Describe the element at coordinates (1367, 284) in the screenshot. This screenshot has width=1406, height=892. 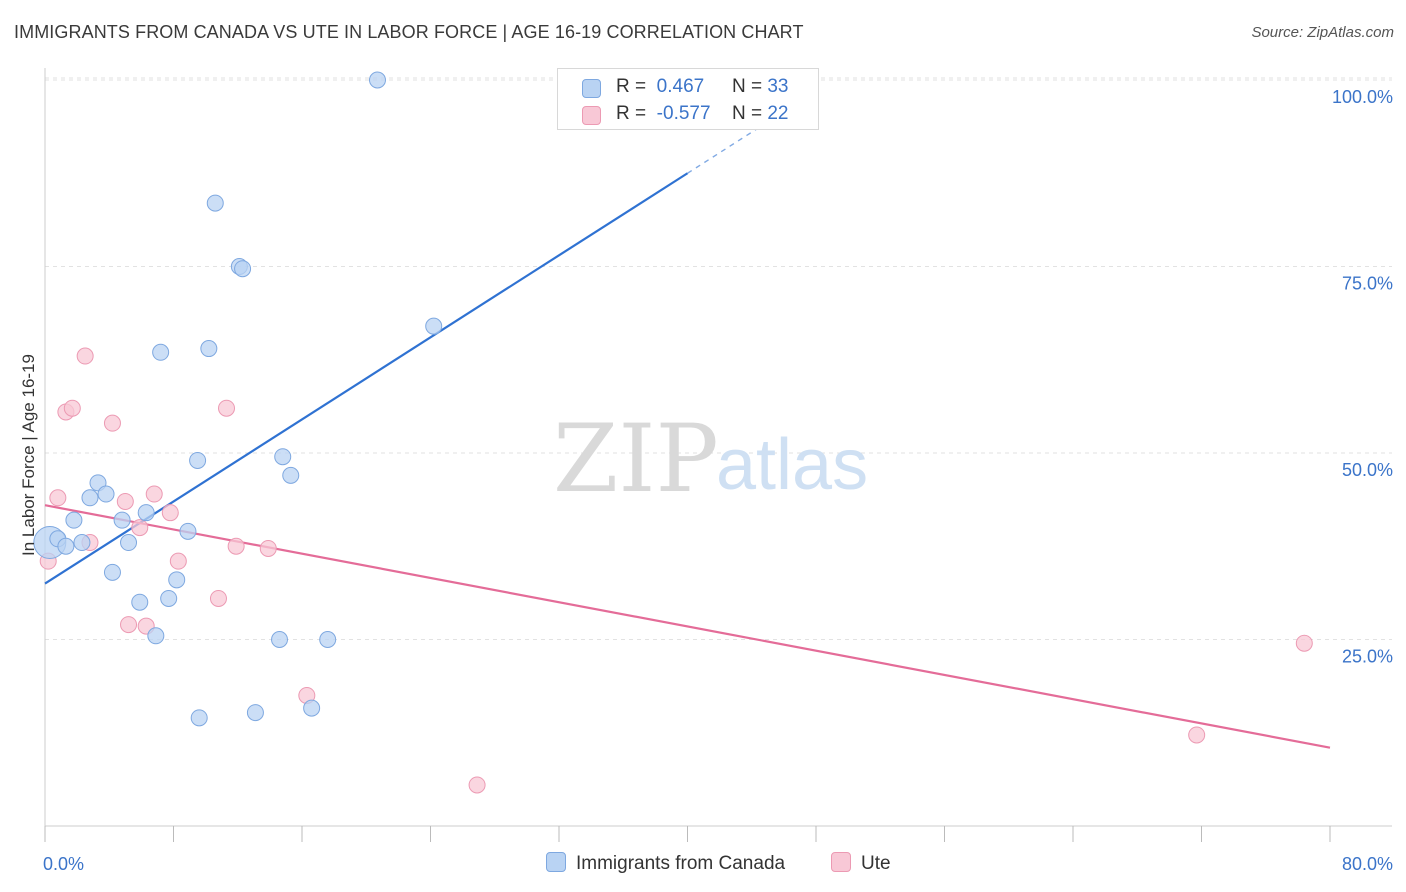
I see `y-tick-label-2: 75.0%` at that location.